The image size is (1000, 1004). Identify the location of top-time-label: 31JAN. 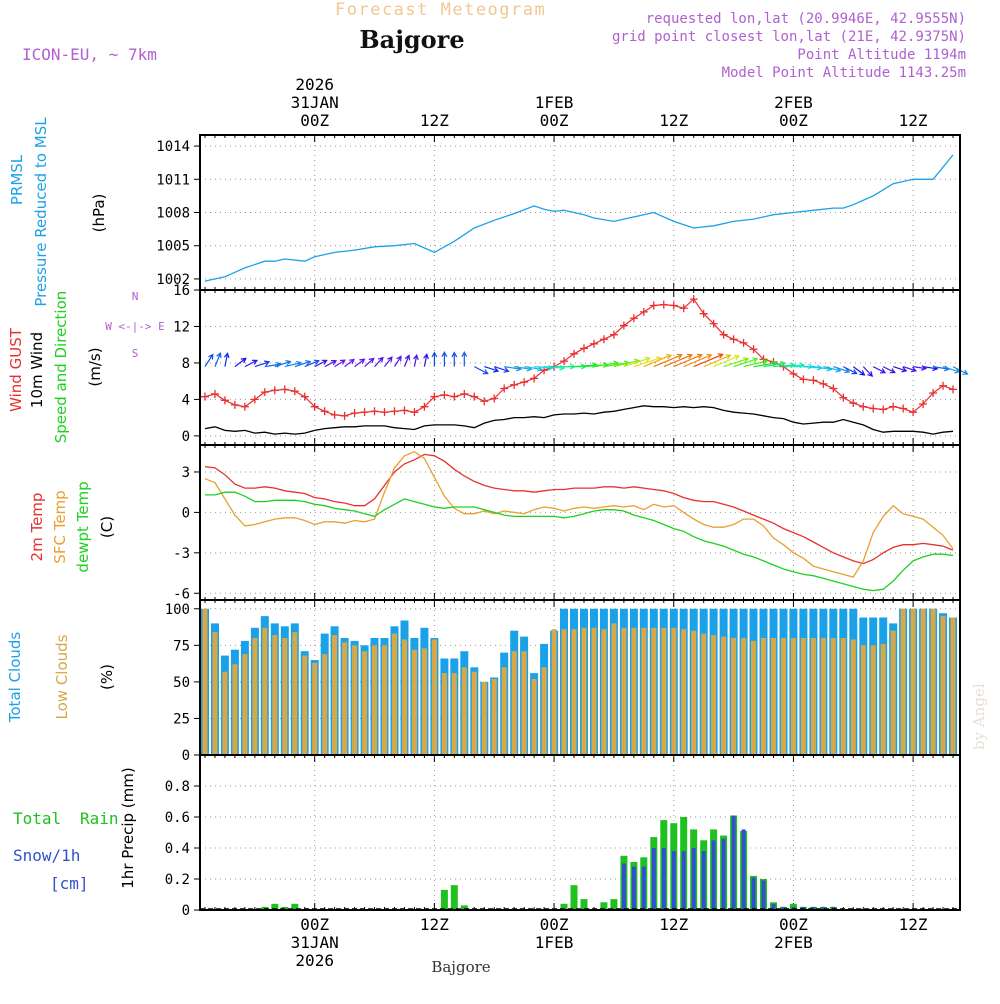
(315, 102).